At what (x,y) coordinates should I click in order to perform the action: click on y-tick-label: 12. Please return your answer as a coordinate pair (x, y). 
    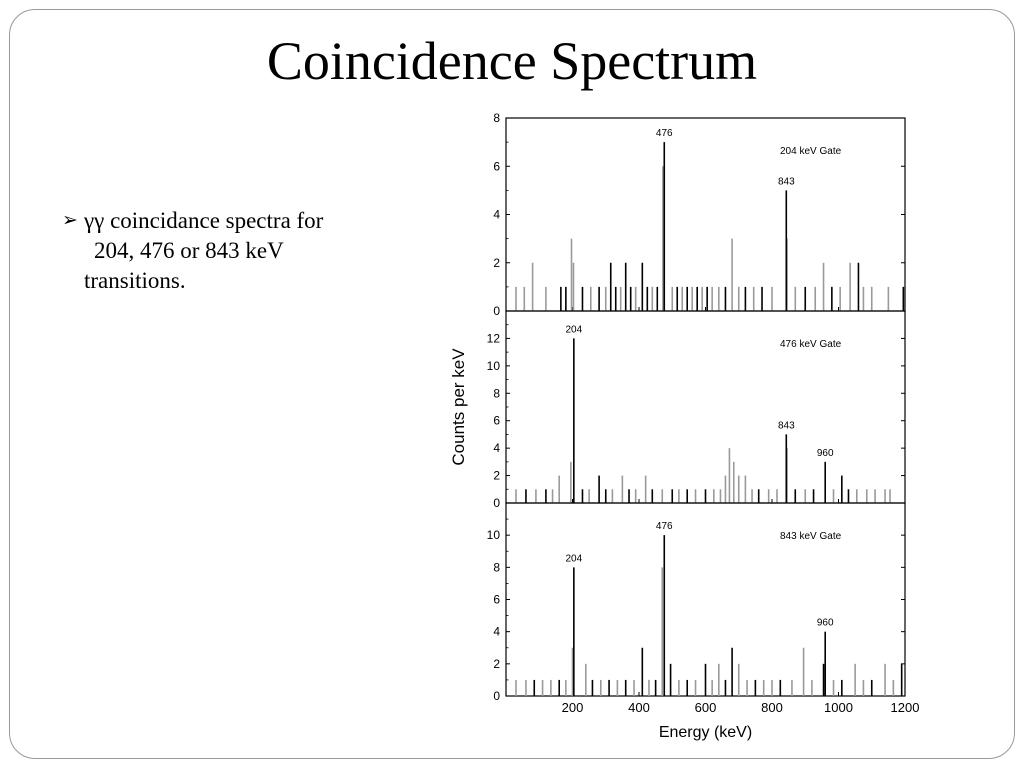
    Looking at the image, I should click on (494, 338).